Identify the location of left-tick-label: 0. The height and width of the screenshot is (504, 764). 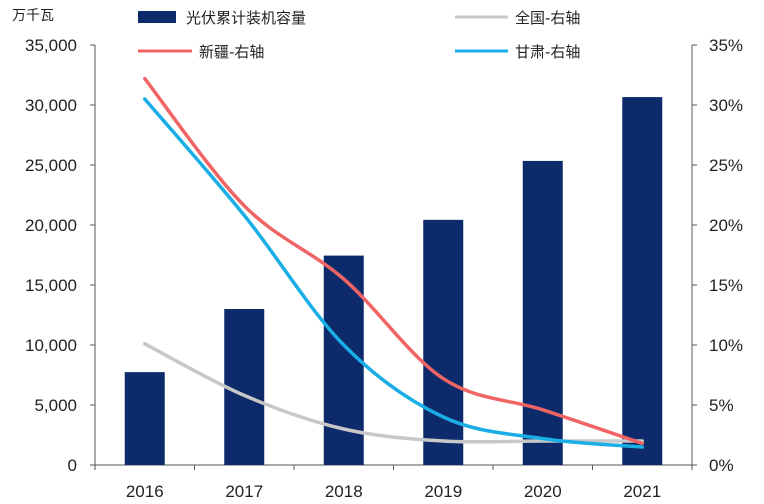
(72, 465).